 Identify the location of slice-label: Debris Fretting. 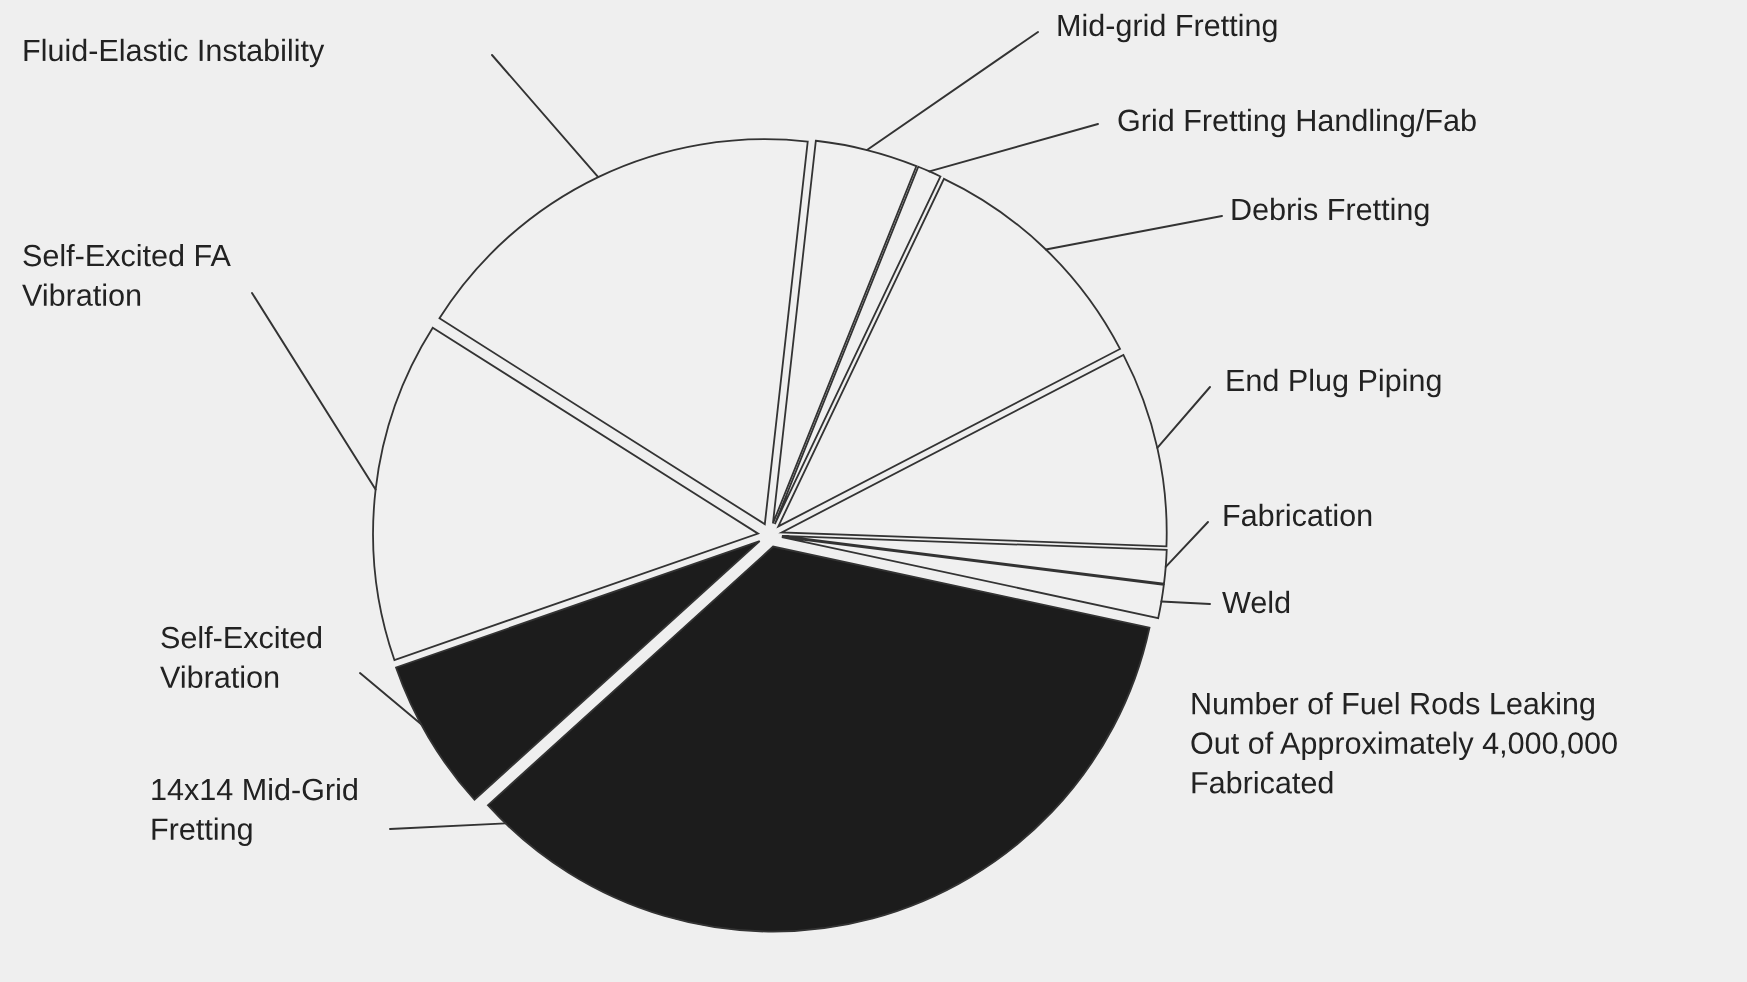
(1330, 212).